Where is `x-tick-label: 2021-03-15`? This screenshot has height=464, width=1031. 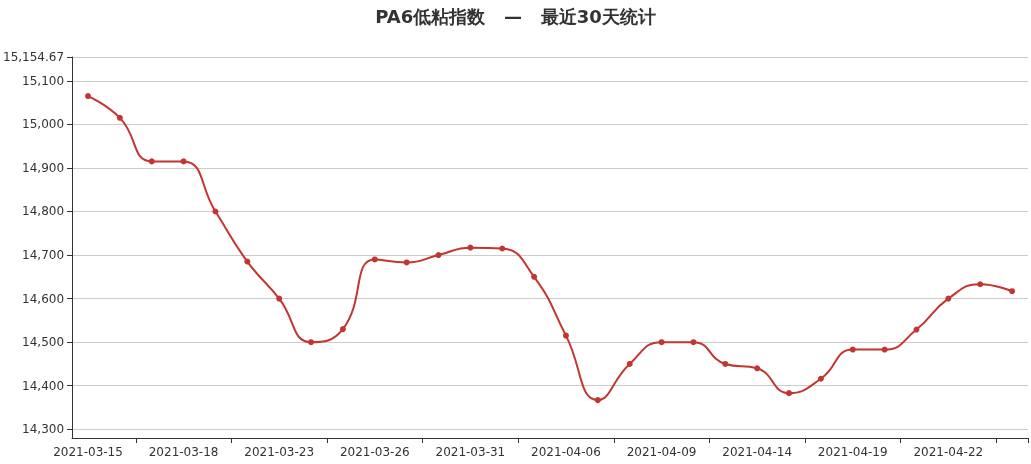 x-tick-label: 2021-03-15 is located at coordinates (88, 452).